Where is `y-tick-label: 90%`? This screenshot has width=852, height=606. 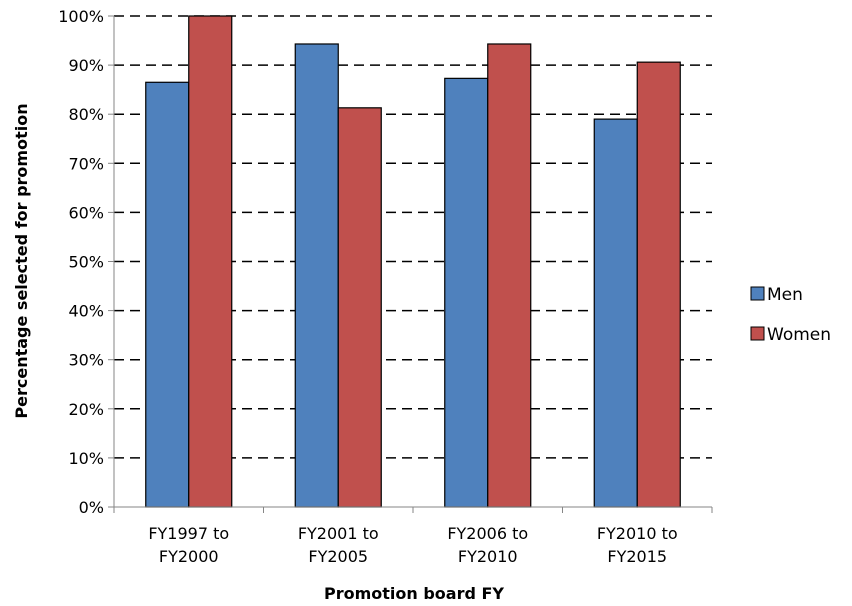 y-tick-label: 90% is located at coordinates (86, 65).